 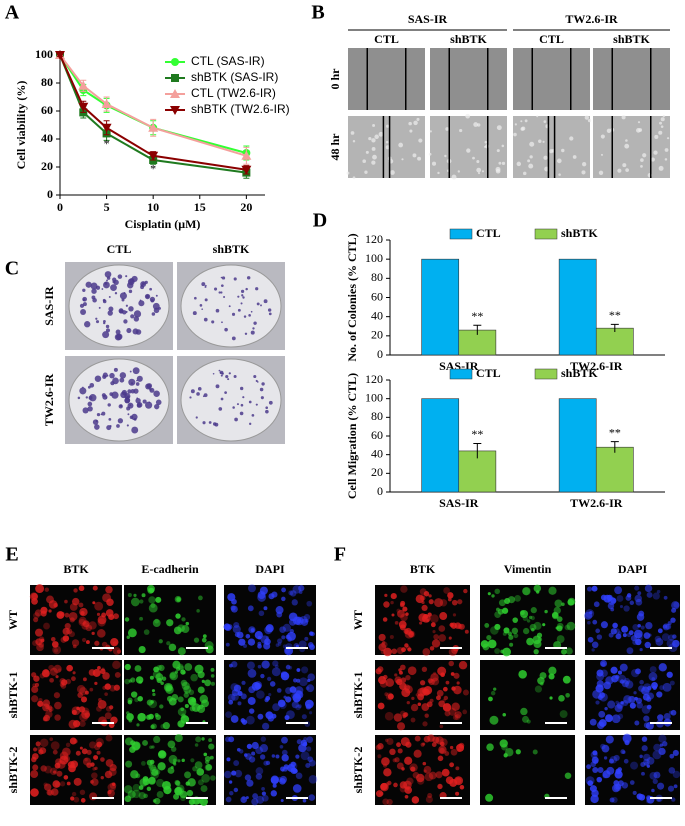 What do you see at coordinates (614, 341) in the screenshot?
I see `bar` at bounding box center [614, 341].